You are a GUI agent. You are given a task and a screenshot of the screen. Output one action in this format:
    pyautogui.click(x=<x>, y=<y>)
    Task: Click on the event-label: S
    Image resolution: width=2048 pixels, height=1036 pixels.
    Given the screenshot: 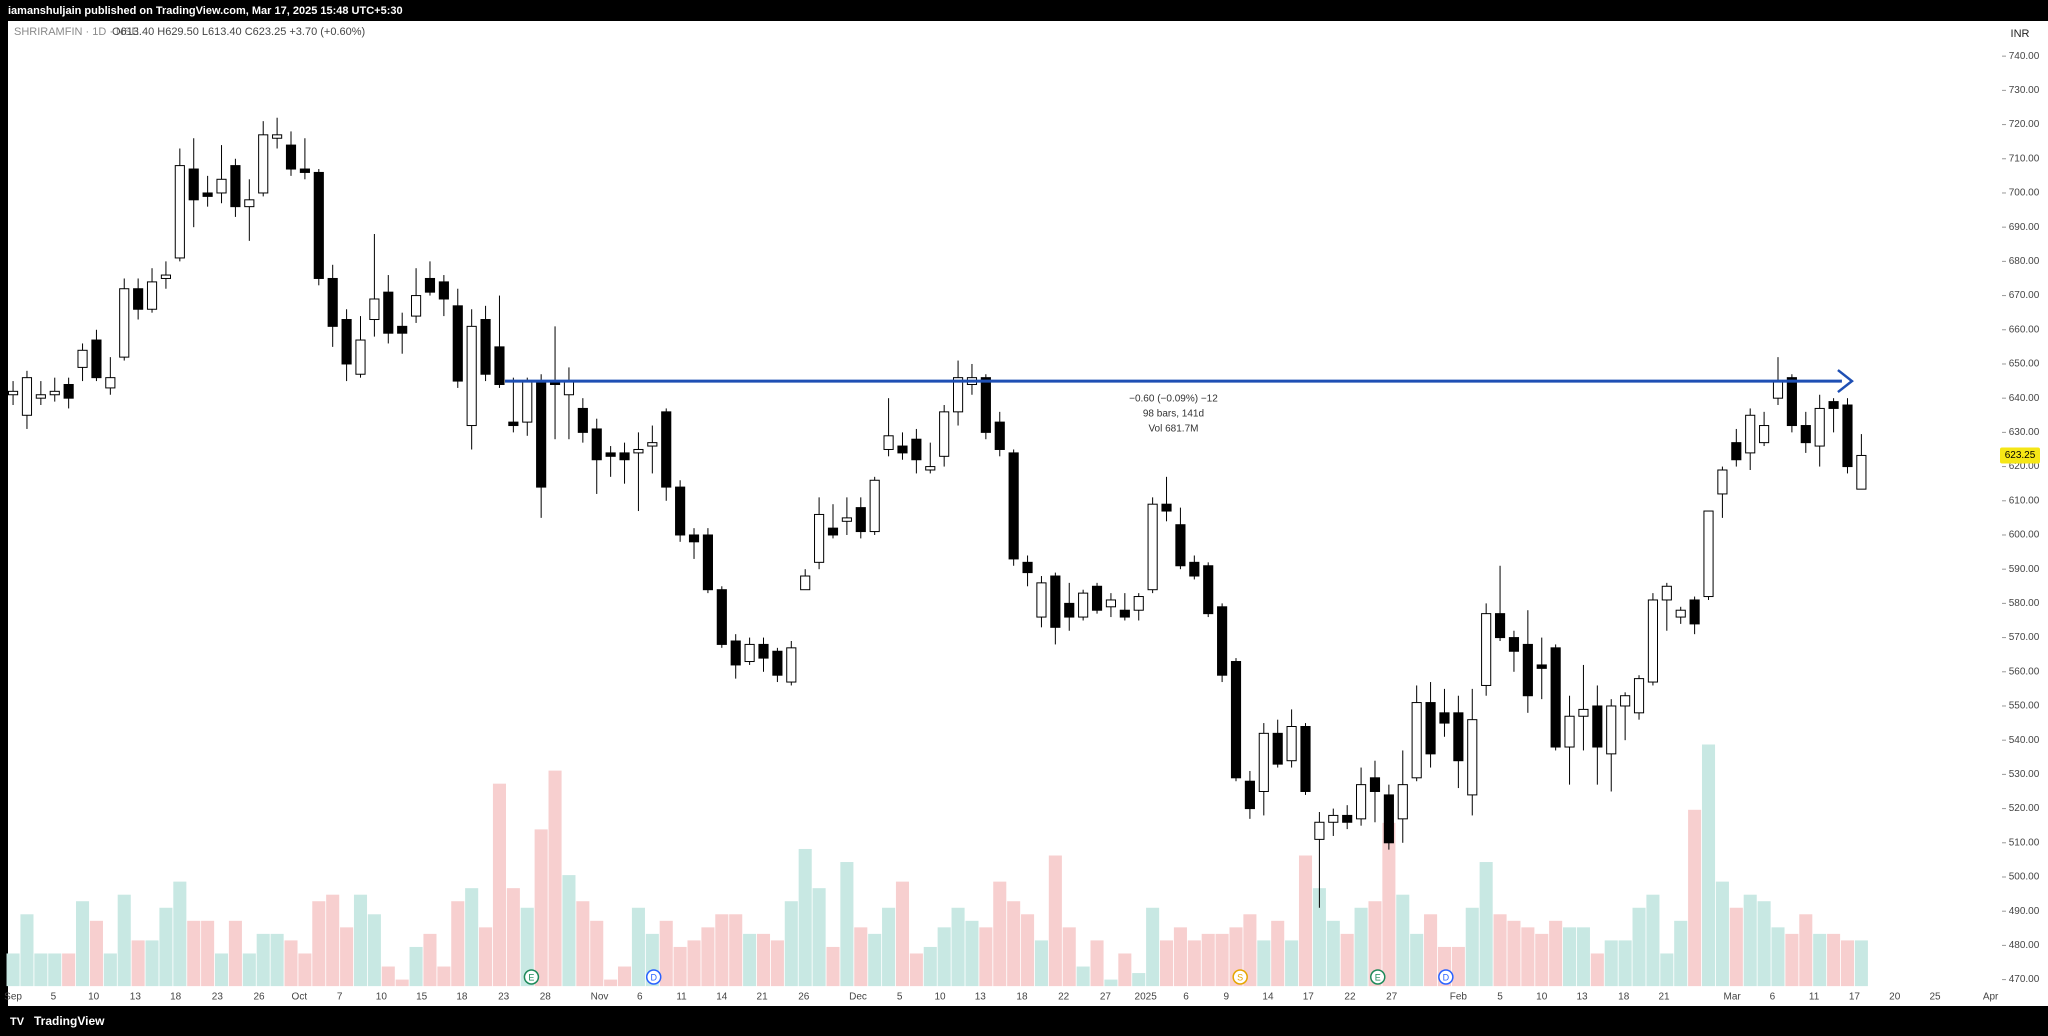 What is the action you would take?
    pyautogui.click(x=1240, y=977)
    